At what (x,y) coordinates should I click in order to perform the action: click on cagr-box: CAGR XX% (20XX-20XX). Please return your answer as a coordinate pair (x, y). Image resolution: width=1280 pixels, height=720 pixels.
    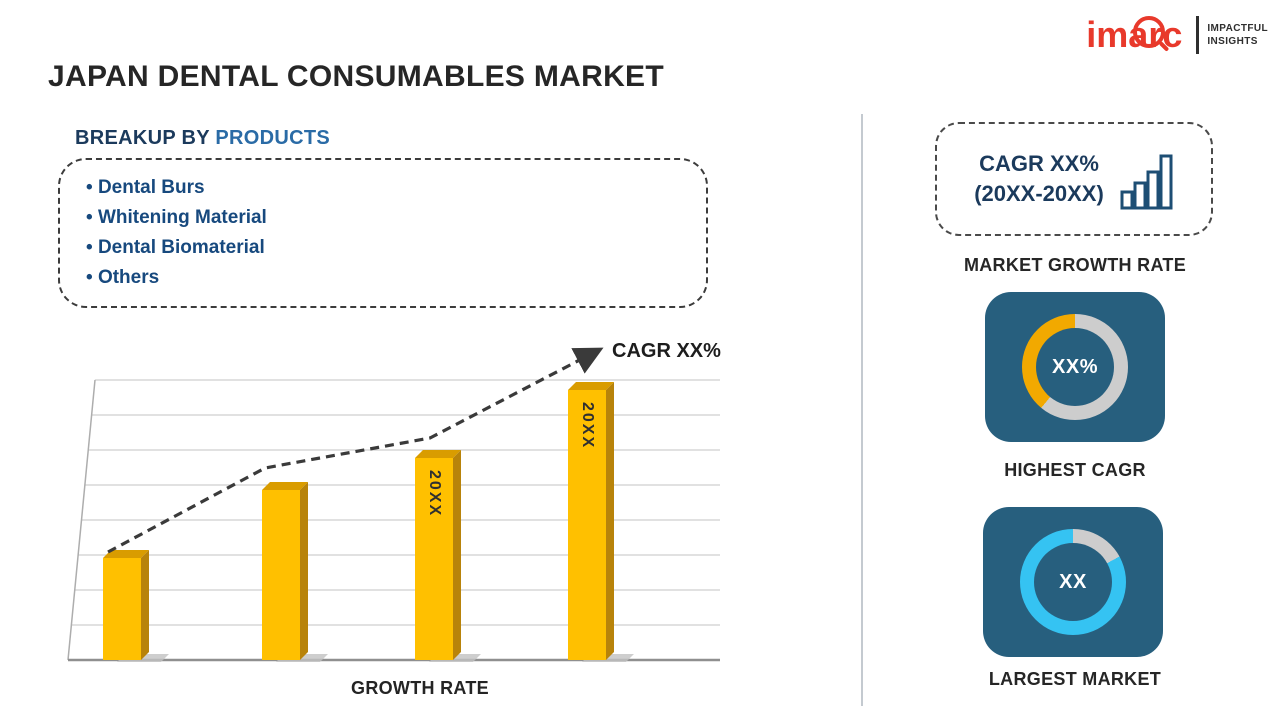
    Looking at the image, I should click on (1074, 179).